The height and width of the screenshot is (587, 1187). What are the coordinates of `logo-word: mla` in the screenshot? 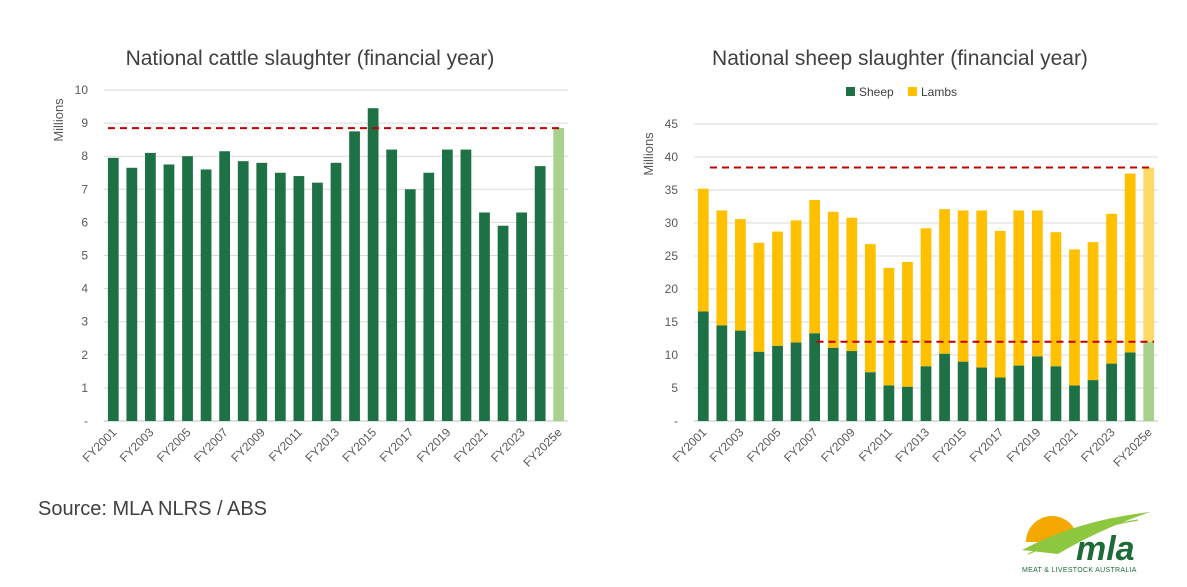 It's located at (1105, 549).